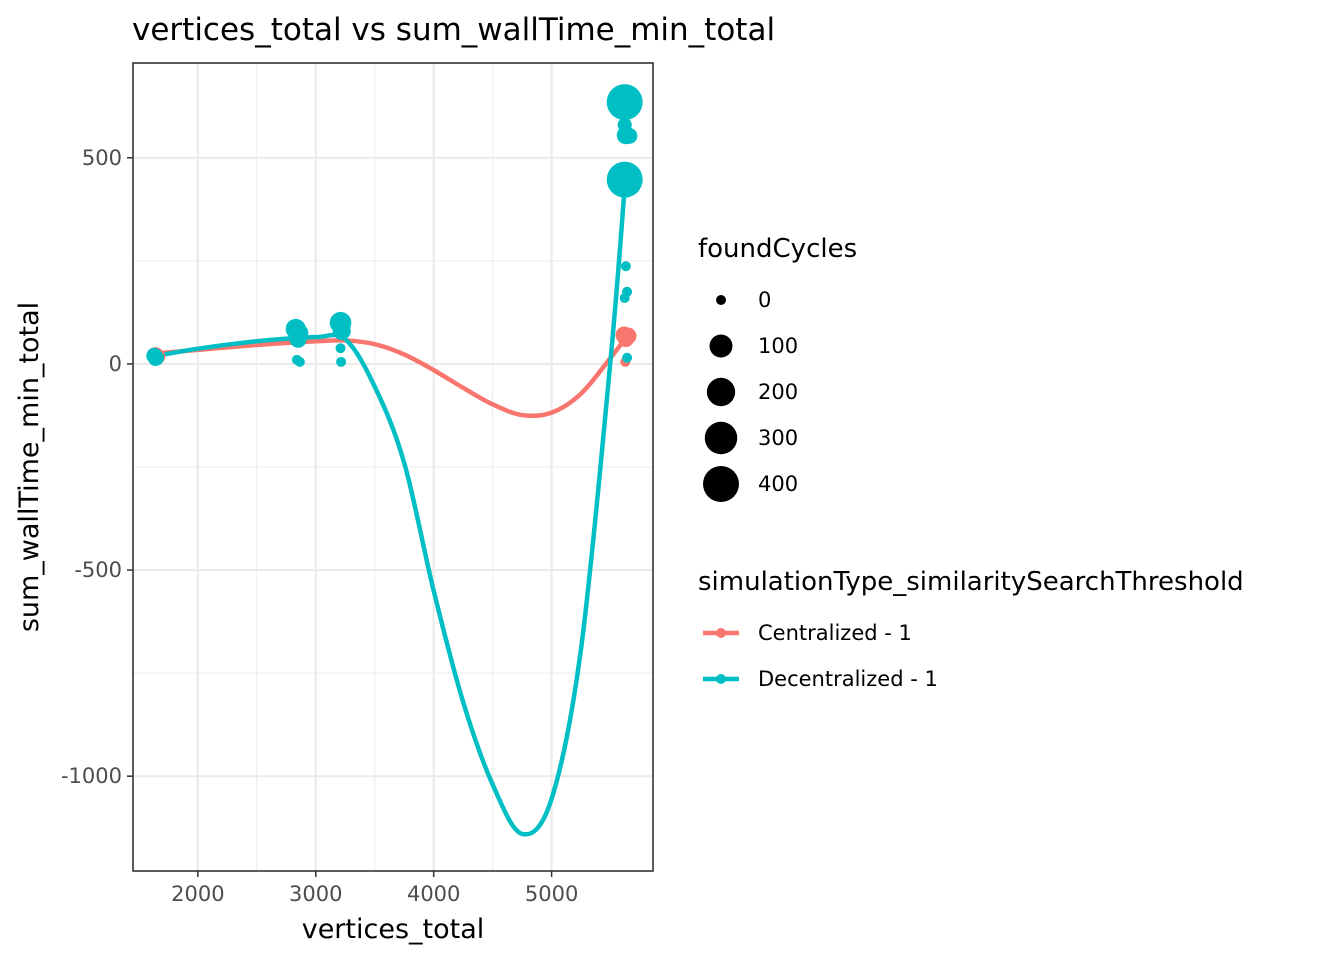 The width and height of the screenshot is (1344, 960). Describe the element at coordinates (97, 467) in the screenshot. I see `y-axis: -1000 -500 0 500` at that location.